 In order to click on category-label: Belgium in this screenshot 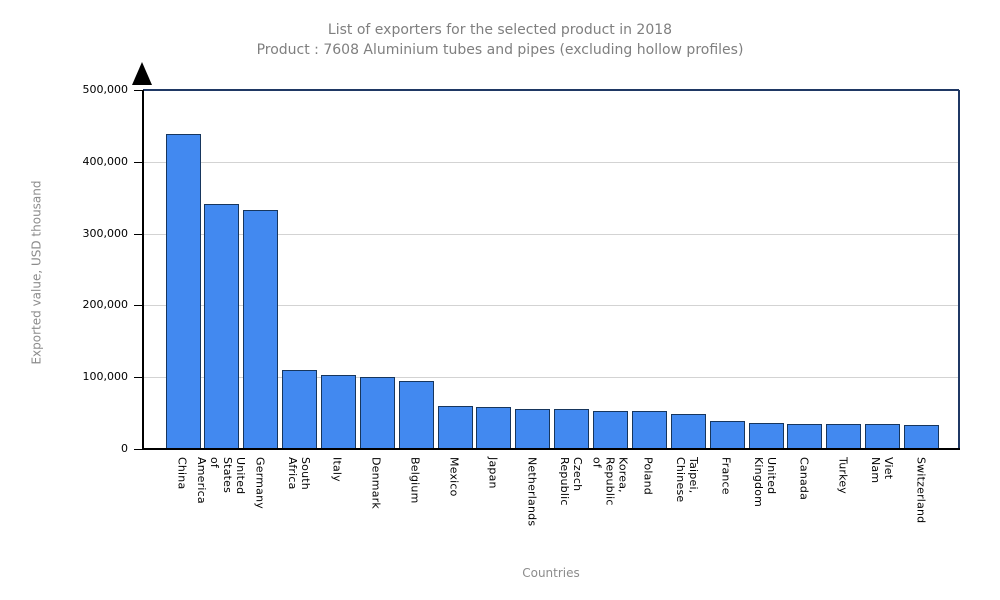, I will do `click(415, 480)`.